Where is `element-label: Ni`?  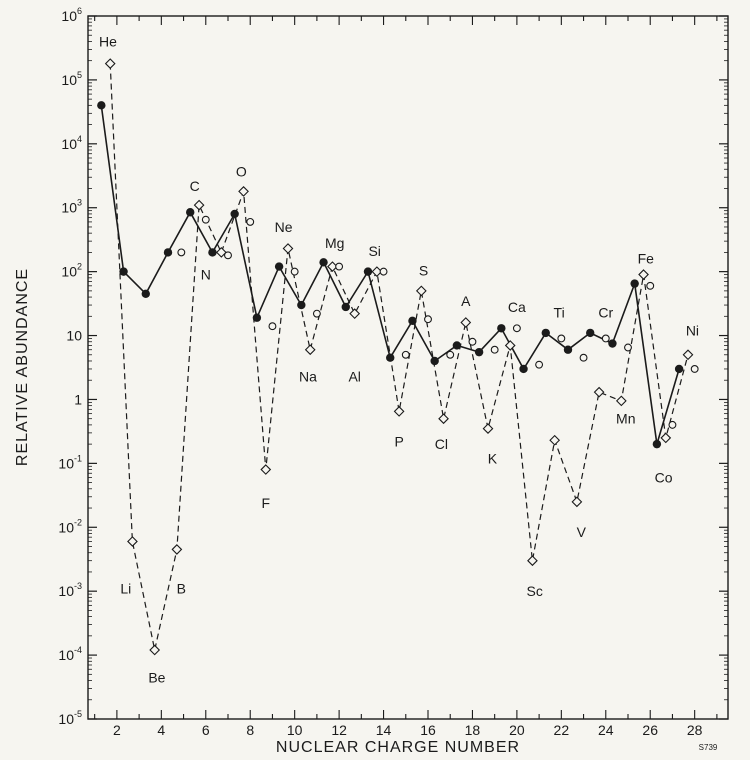 element-label: Ni is located at coordinates (692, 330).